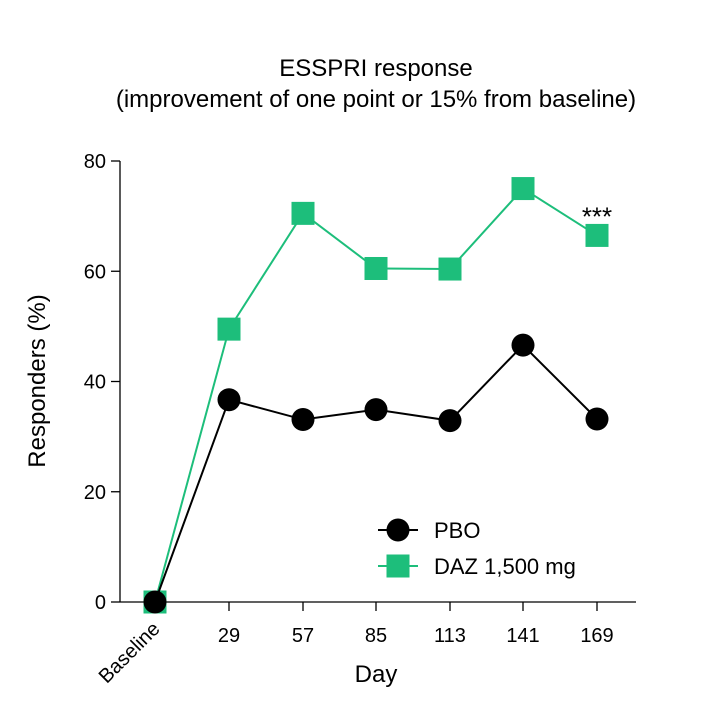 The width and height of the screenshot is (706, 712). What do you see at coordinates (95, 493) in the screenshot?
I see `y-tick-label: 20` at bounding box center [95, 493].